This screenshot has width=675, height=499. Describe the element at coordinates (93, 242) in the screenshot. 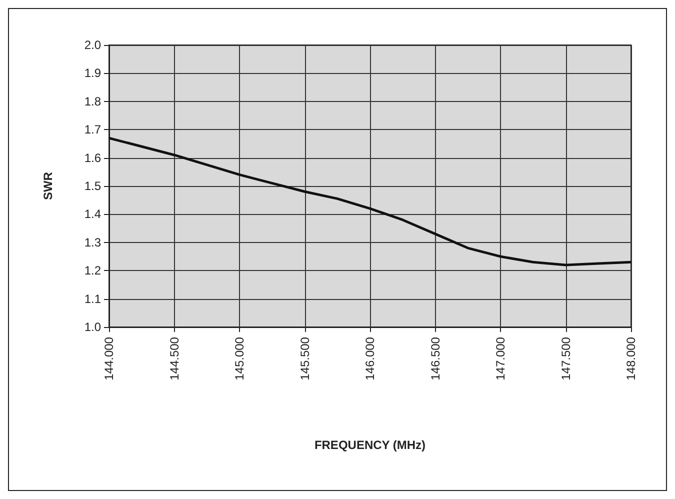

I see `y-tick-label: 1.3` at that location.